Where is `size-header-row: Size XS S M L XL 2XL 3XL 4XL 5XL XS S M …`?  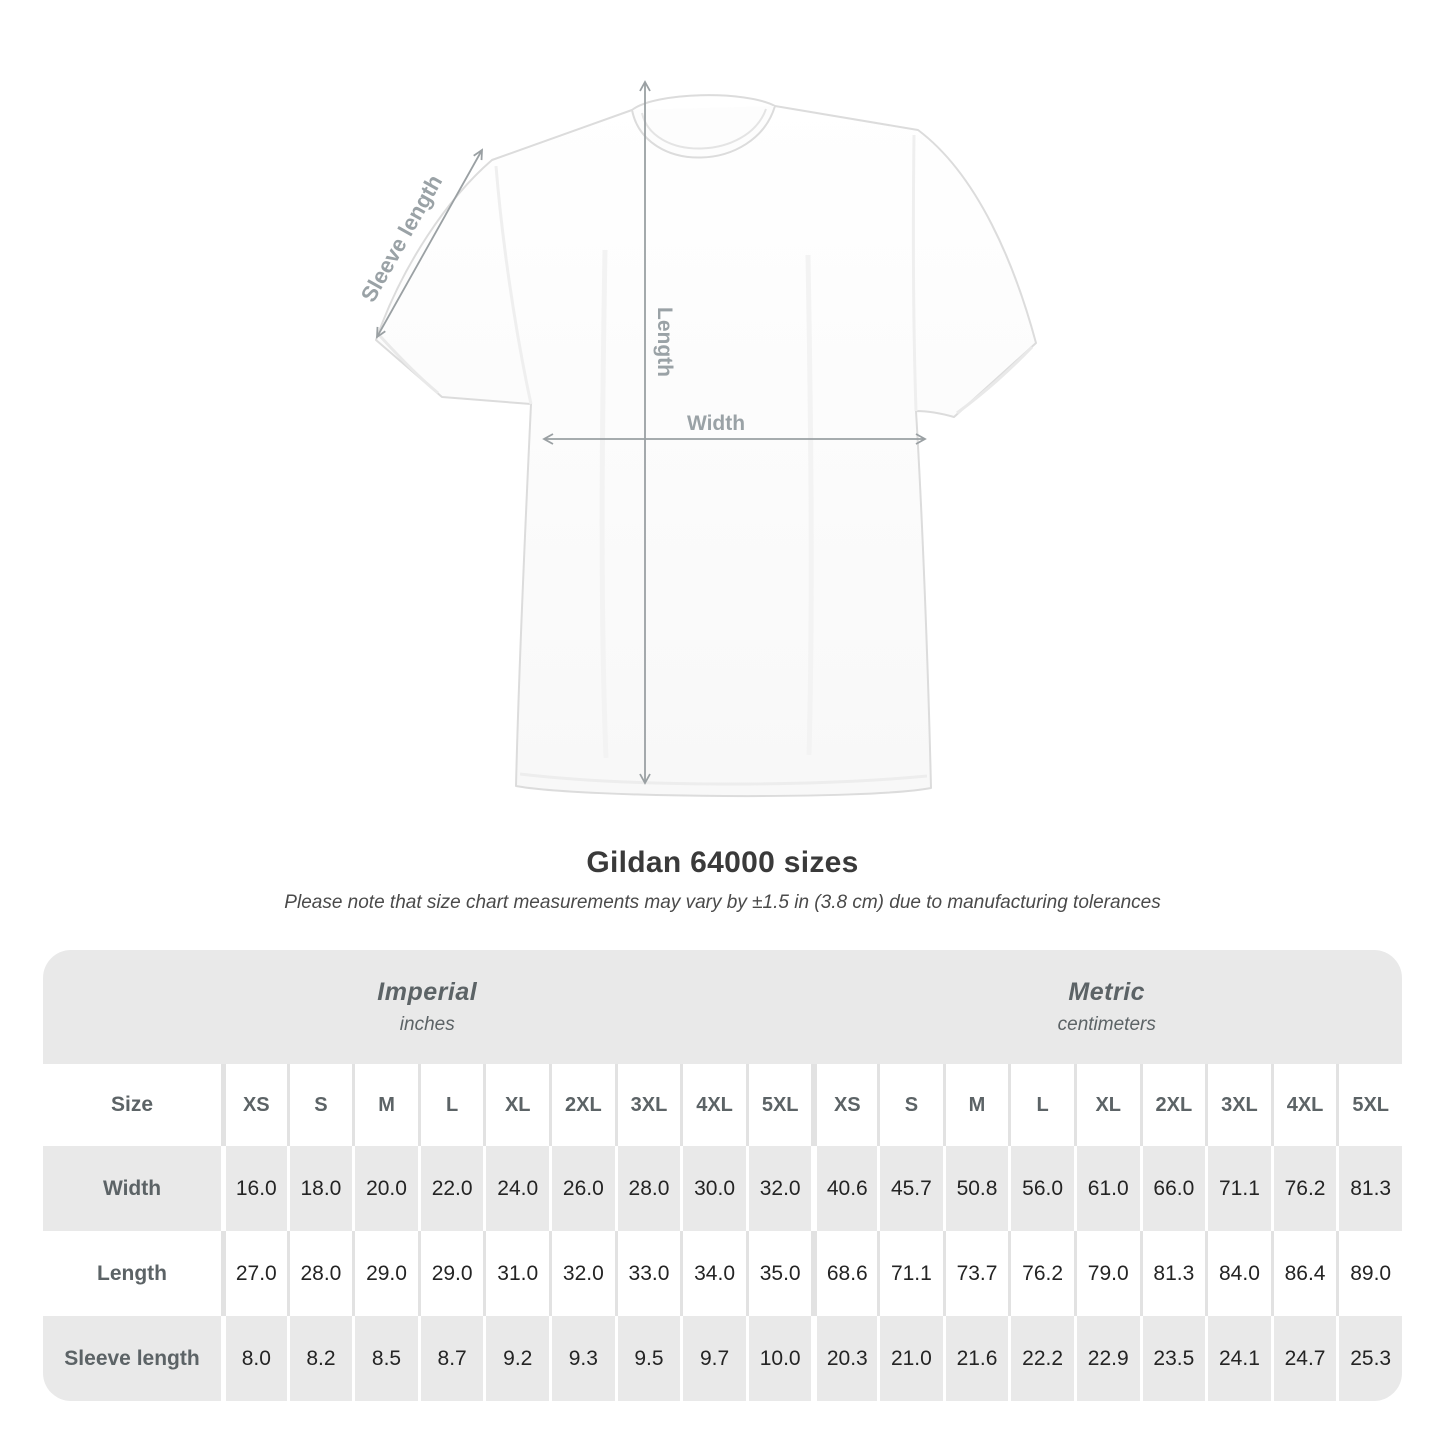
size-header-row: Size XS S M L XL 2XL 3XL 4XL 5XL XS S M … is located at coordinates (722, 1105).